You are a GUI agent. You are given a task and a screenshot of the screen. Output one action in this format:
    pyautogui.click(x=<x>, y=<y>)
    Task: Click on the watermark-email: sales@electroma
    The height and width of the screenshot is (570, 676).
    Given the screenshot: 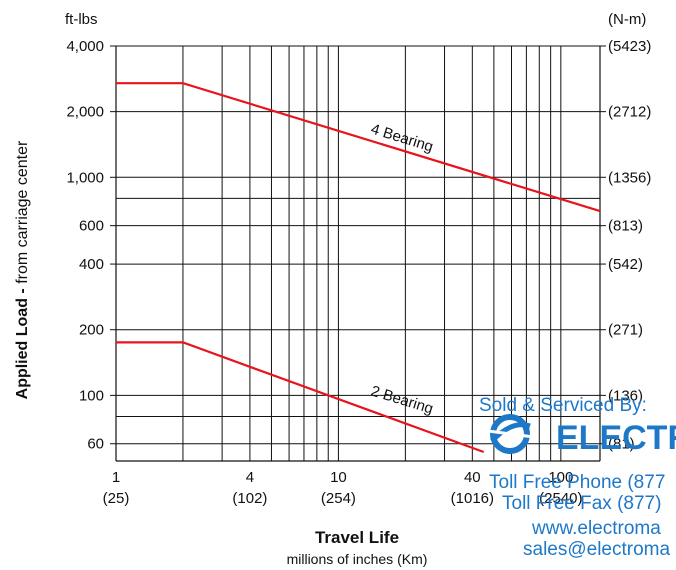 What is the action you would take?
    pyautogui.click(x=596, y=549)
    